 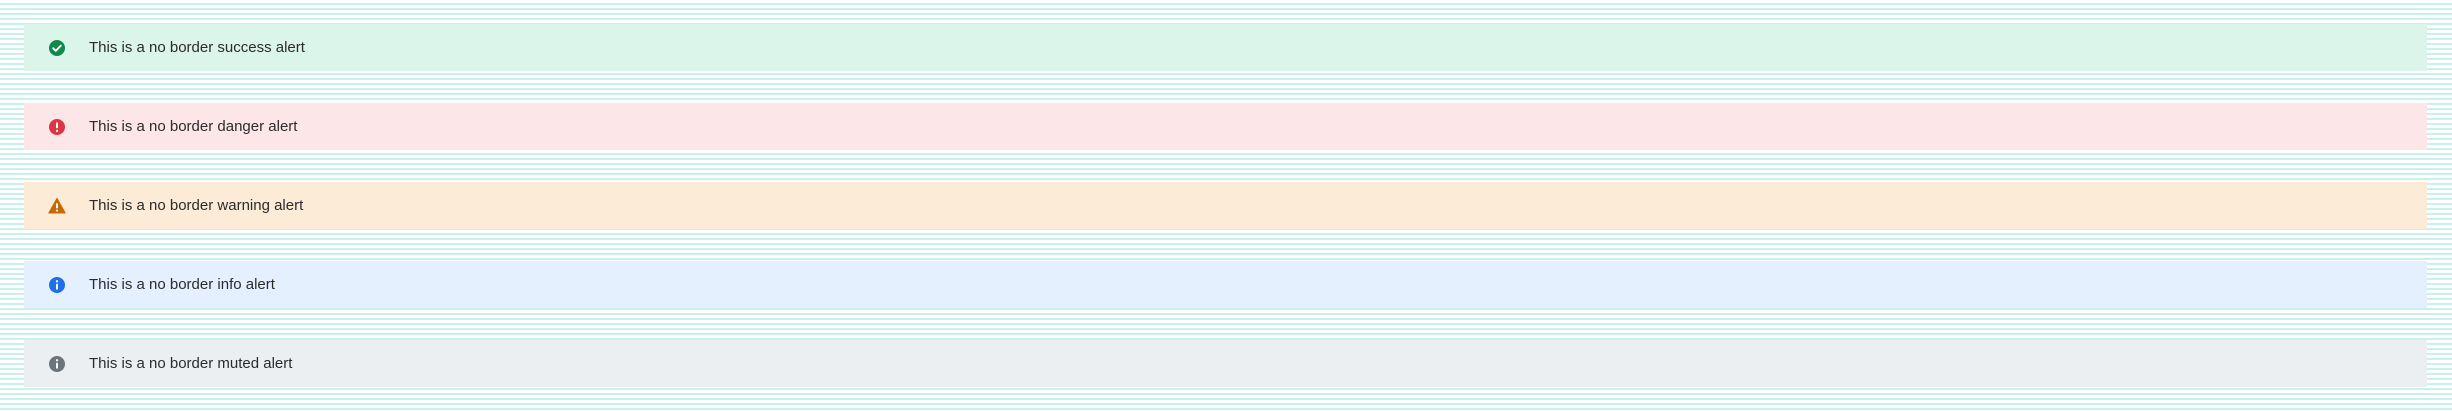 I want to click on muted-alert: This is a no border muted alert, so click(x=1225, y=363).